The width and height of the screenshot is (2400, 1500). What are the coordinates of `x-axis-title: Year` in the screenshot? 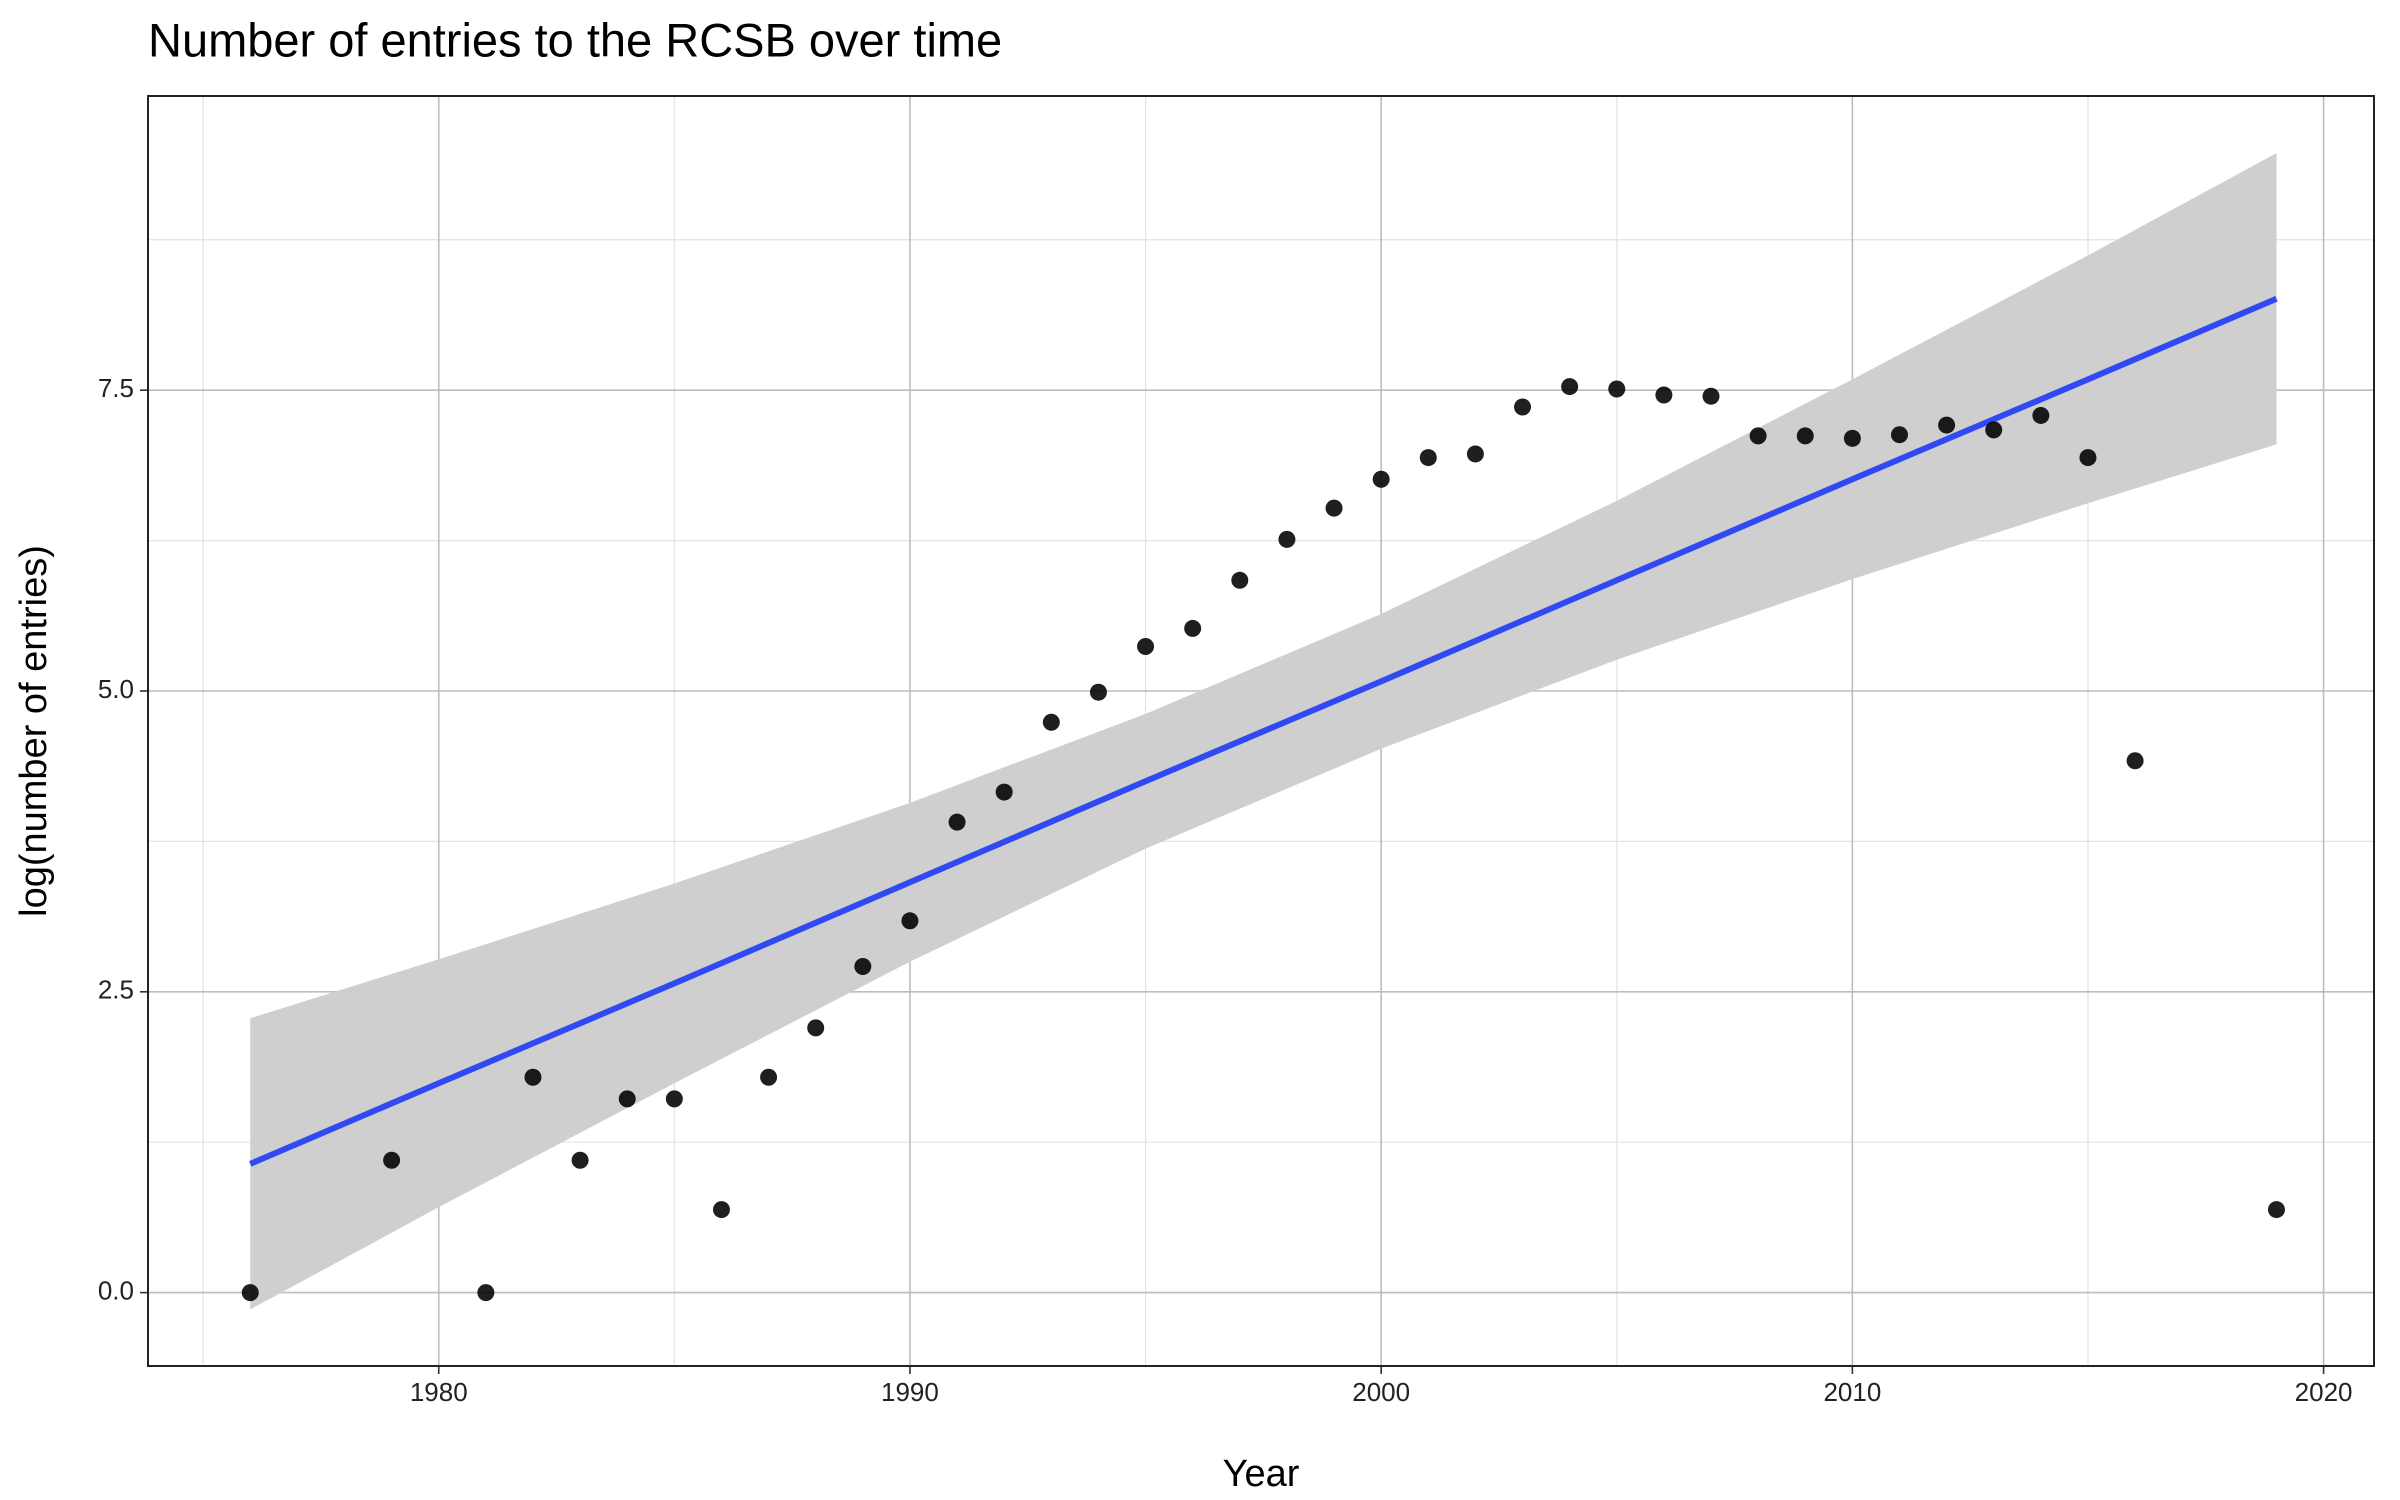 It's located at (1261, 1474).